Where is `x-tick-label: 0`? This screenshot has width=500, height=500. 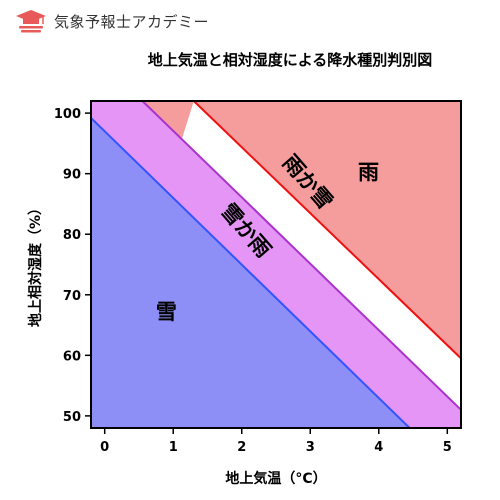 x-tick-label: 0 is located at coordinates (104, 447).